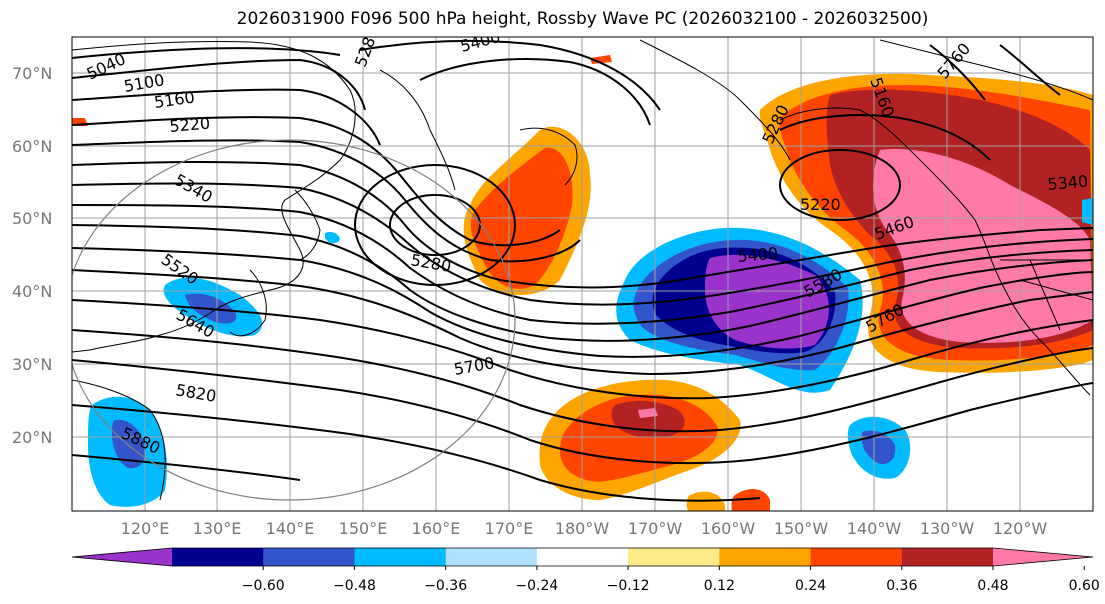 The image size is (1105, 604). What do you see at coordinates (32, 255) in the screenshot?
I see `latitude-labels: 70°N 60°N 50°N 40°N 30°N 20°N` at bounding box center [32, 255].